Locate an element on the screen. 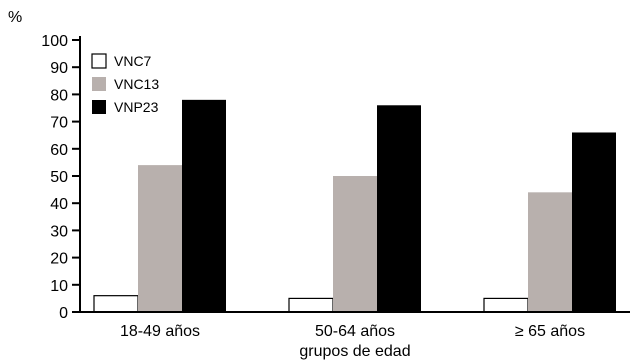  legend-swatch-vnp23 is located at coordinates (99, 107).